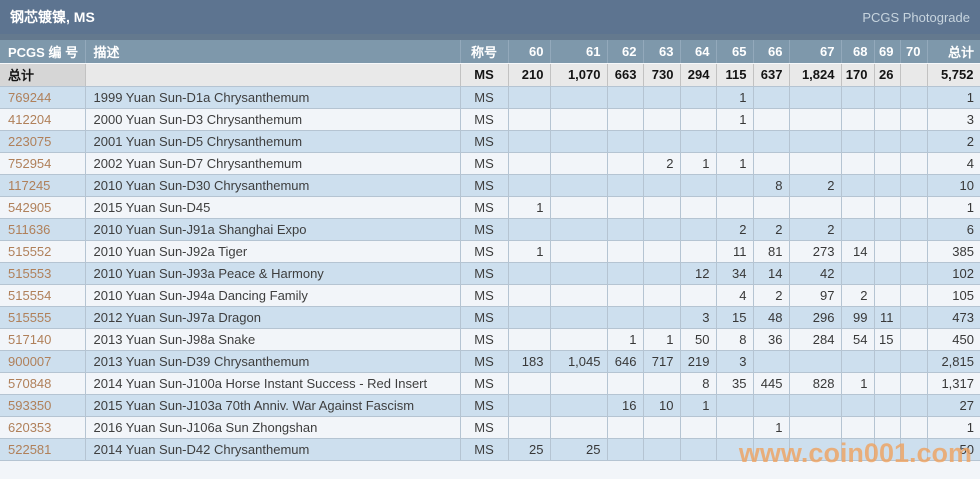 This screenshot has height=479, width=980. What do you see at coordinates (43, 251) in the screenshot?
I see `pcgs-number-cell: 515552` at bounding box center [43, 251].